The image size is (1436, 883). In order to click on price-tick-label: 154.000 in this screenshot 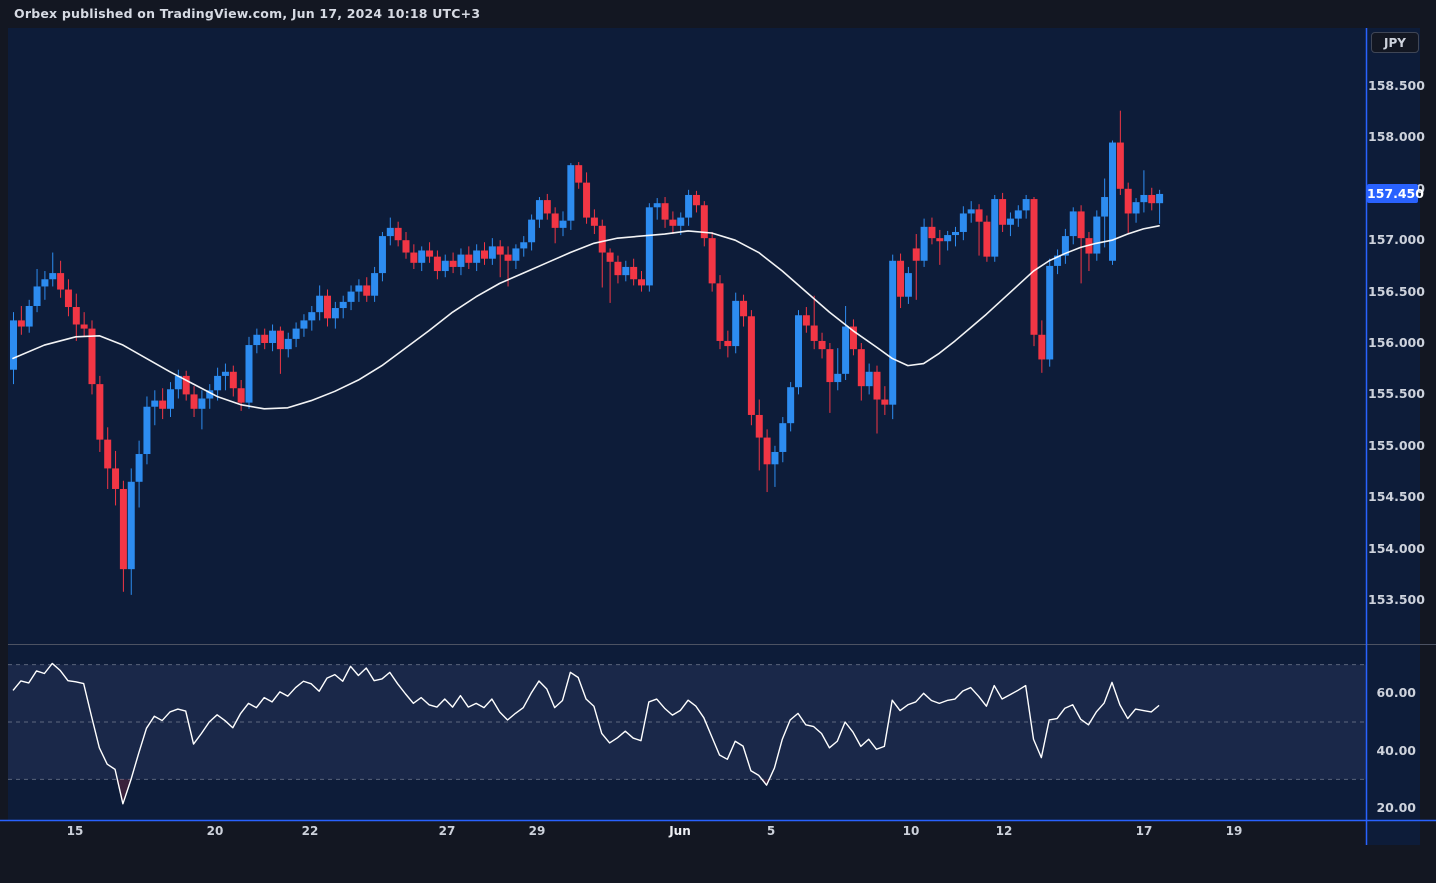, I will do `click(1396, 548)`.